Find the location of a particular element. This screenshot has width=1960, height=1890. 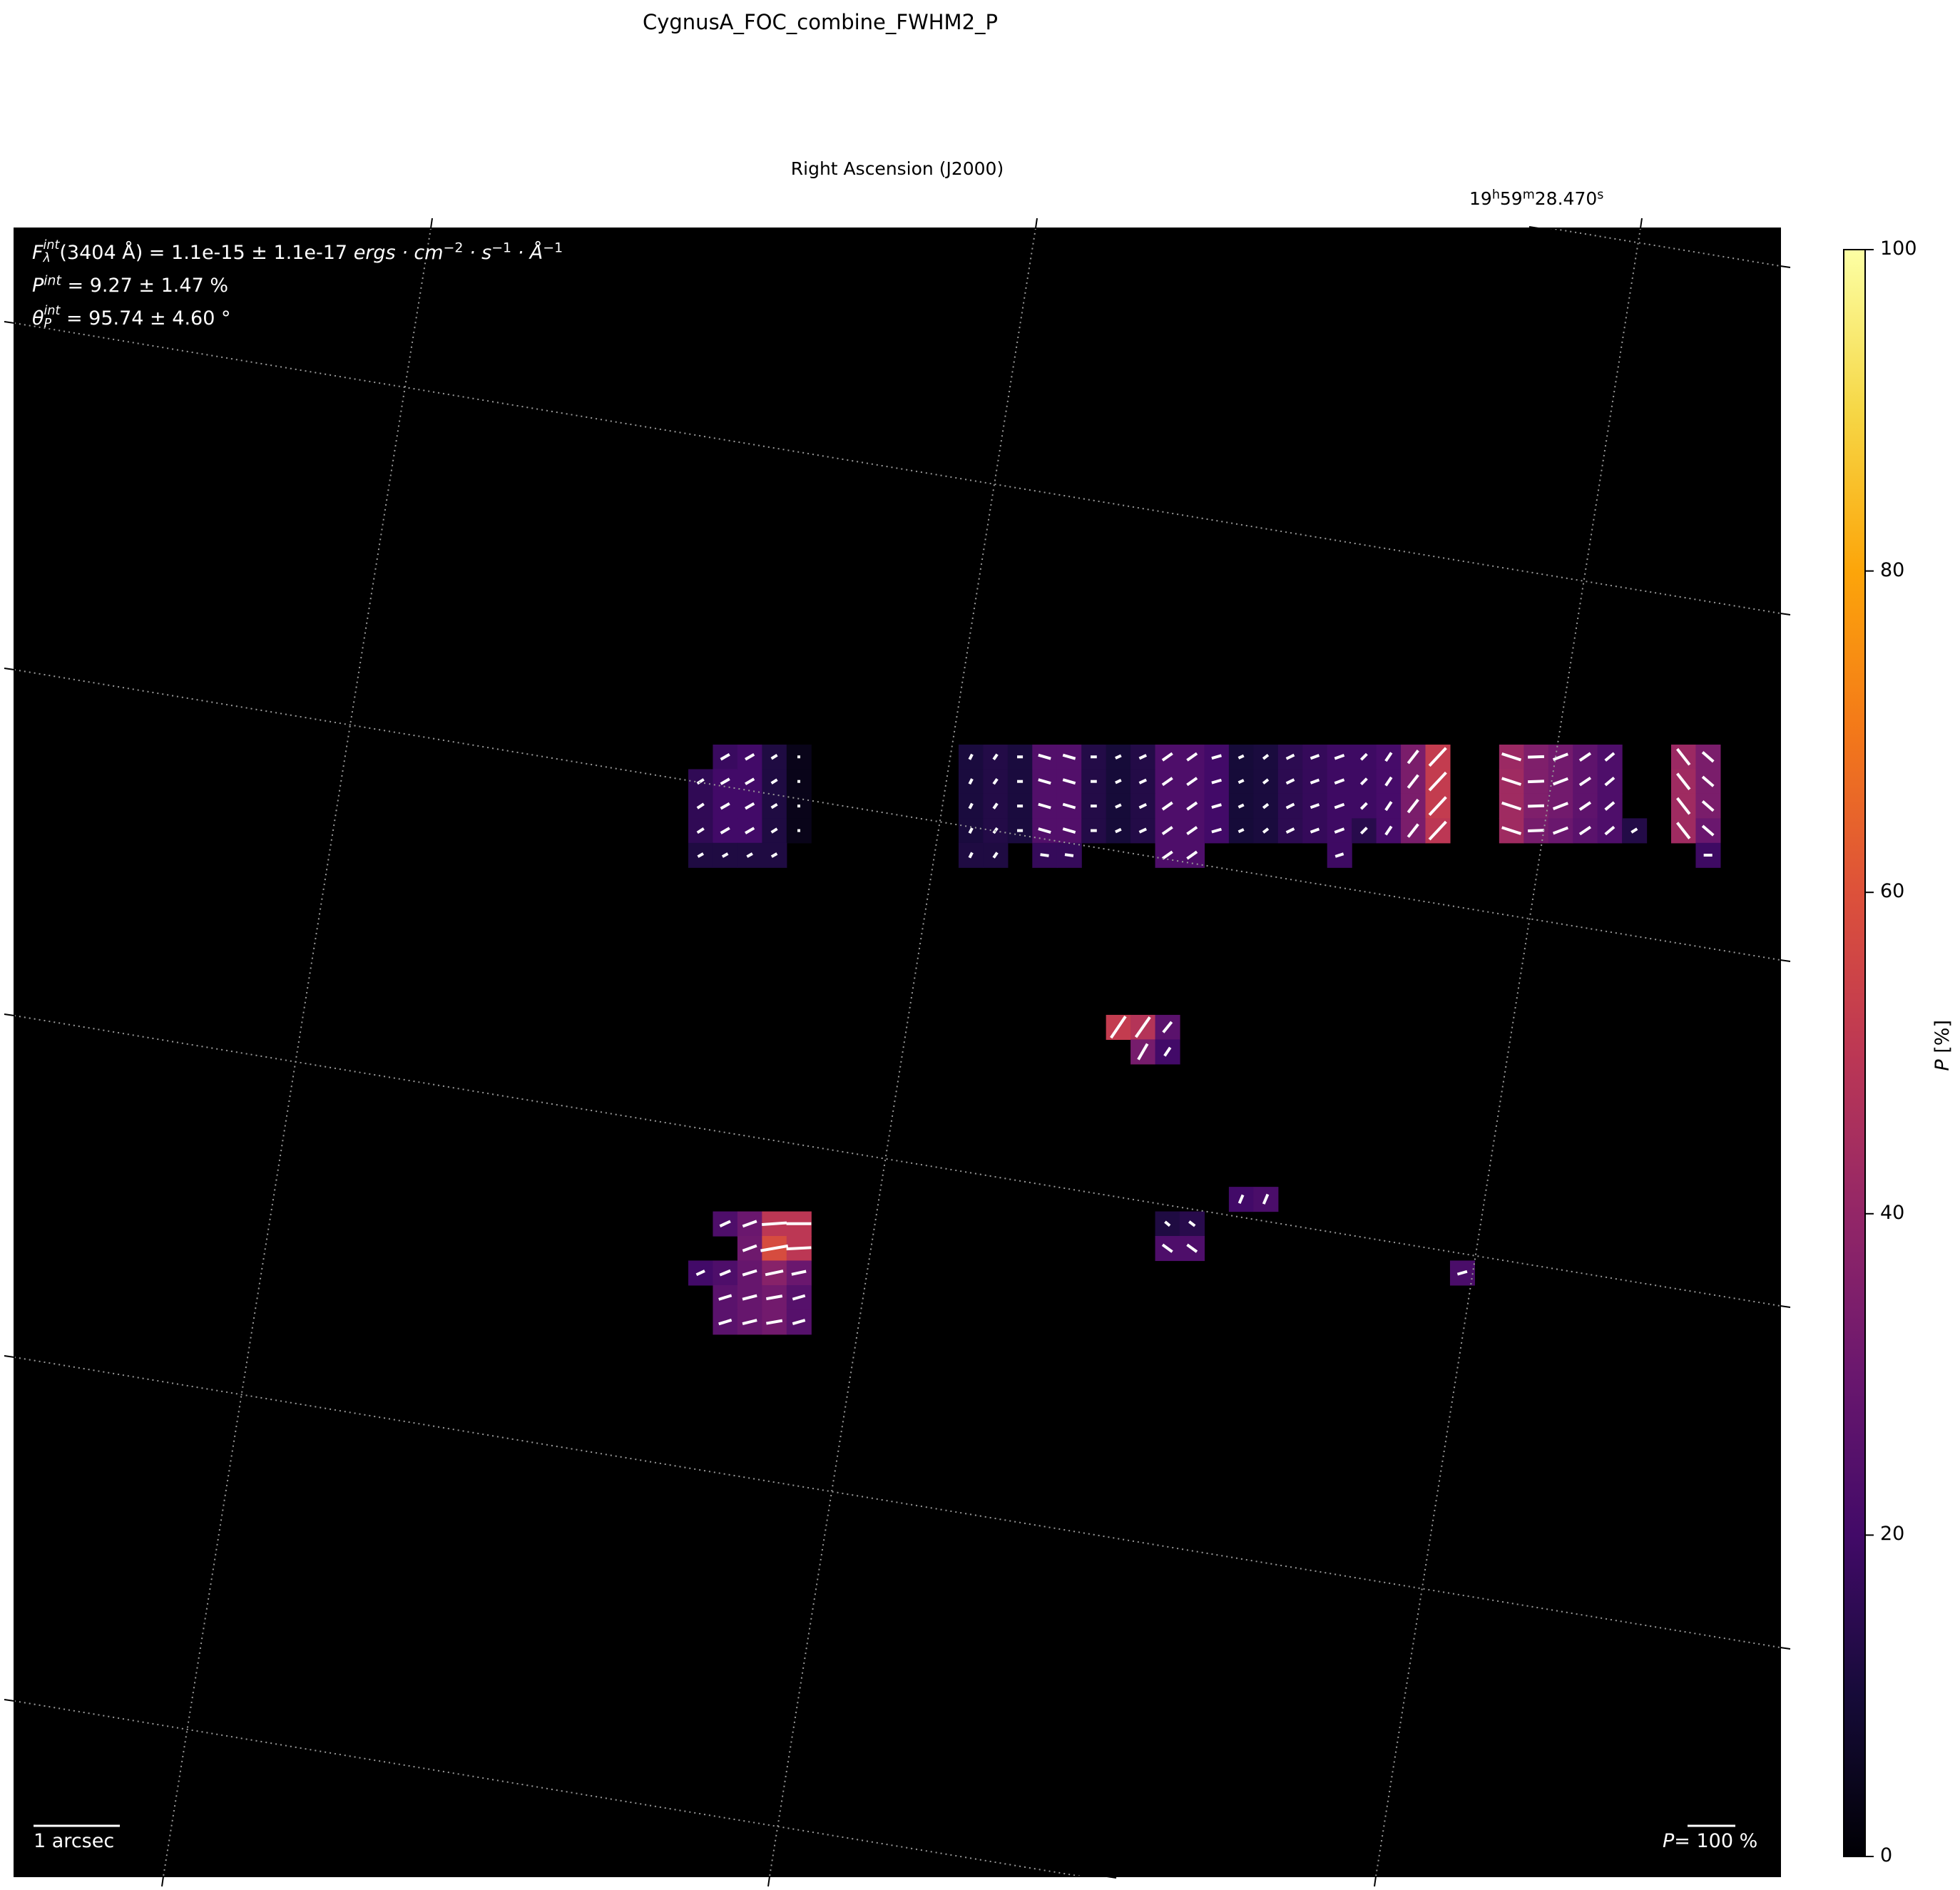

polarization-scalebar-label: P= 100 % is located at coordinates (1711, 1841).